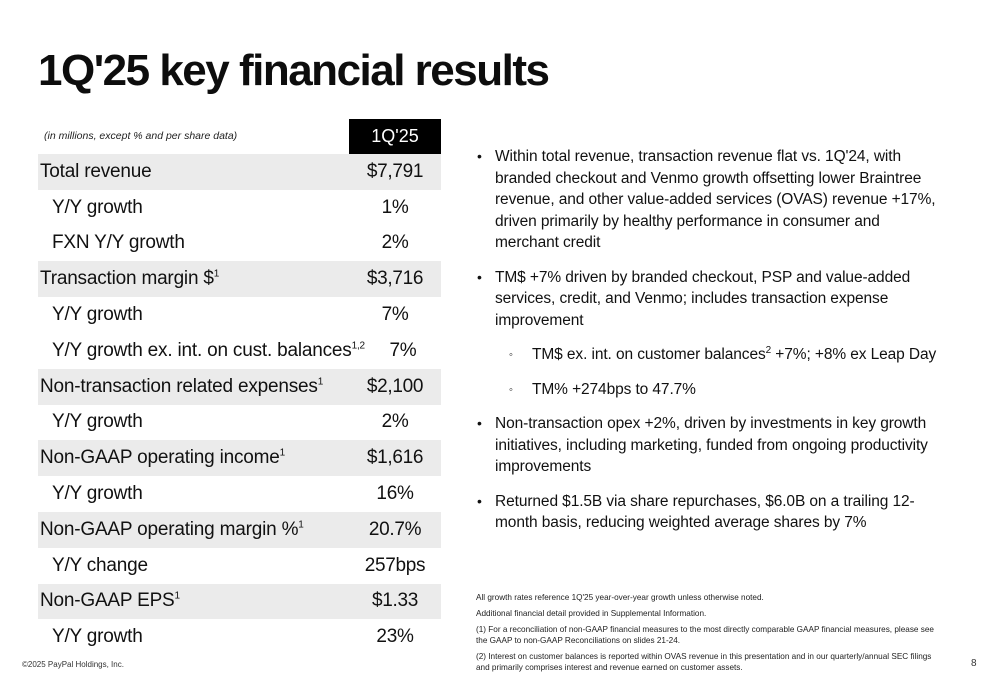 This screenshot has width=1000, height=685. What do you see at coordinates (395, 458) in the screenshot?
I see `row-value: $1,616` at bounding box center [395, 458].